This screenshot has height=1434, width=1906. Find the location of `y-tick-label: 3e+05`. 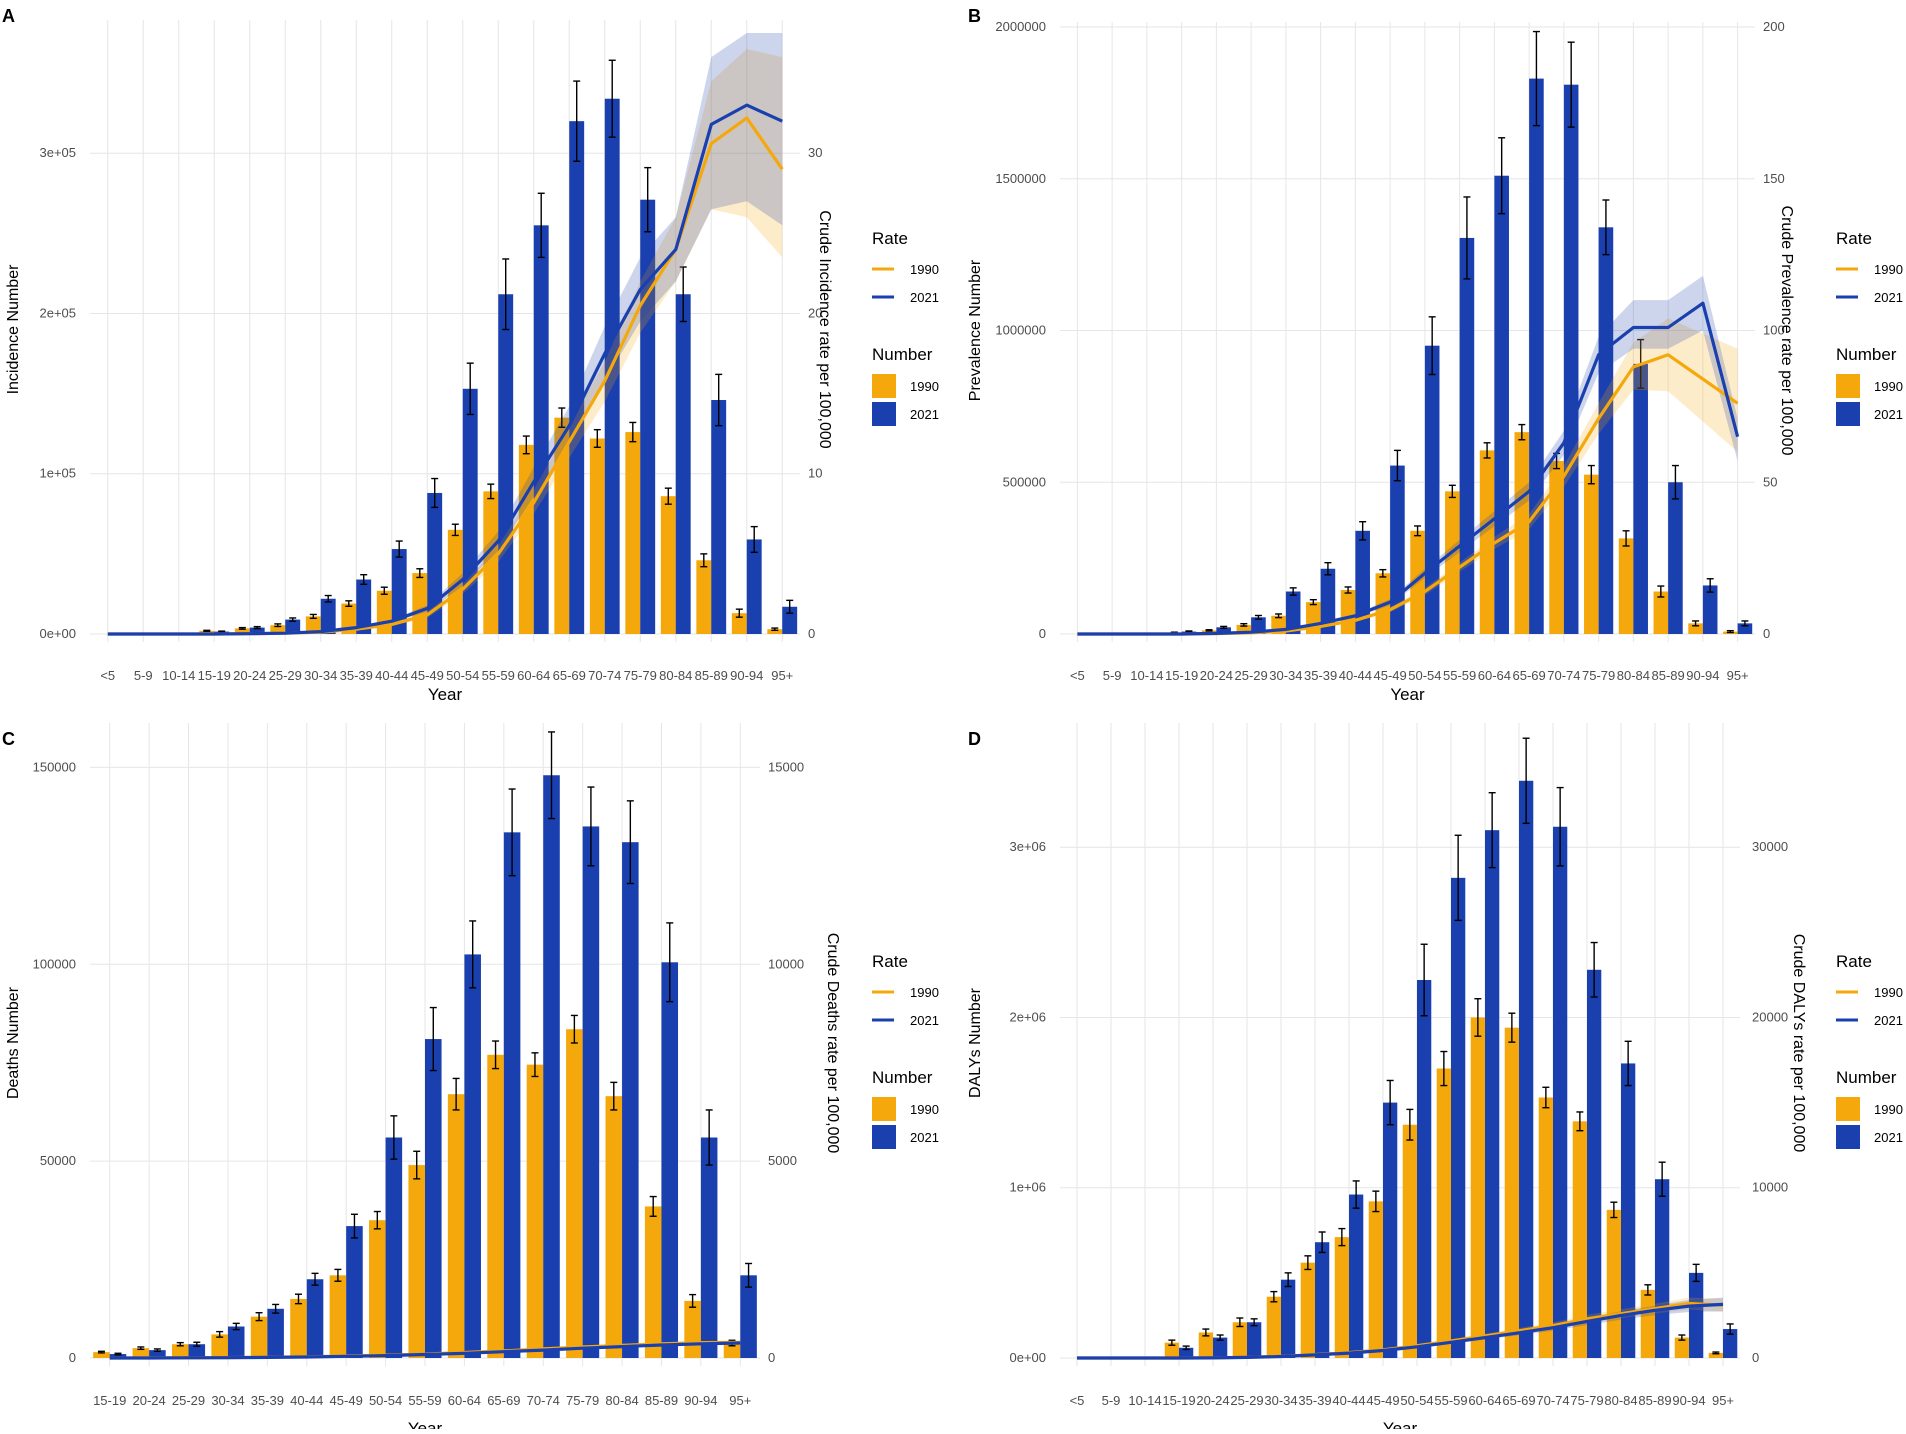

y-tick-label: 3e+05 is located at coordinates (57, 152).